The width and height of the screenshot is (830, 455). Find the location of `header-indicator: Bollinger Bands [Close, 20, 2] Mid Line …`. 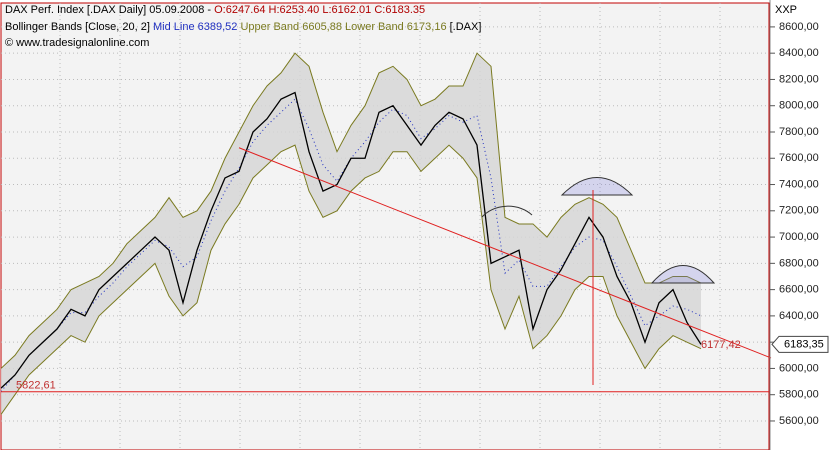

header-indicator: Bollinger Bands [Close, 20, 2] Mid Line … is located at coordinates (243, 27).